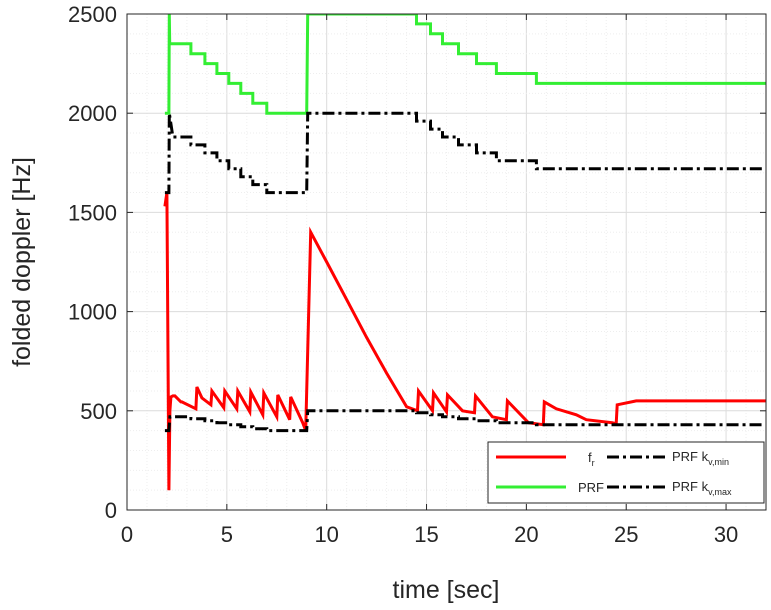  I want to click on x-tick-label: 0, so click(127, 534).